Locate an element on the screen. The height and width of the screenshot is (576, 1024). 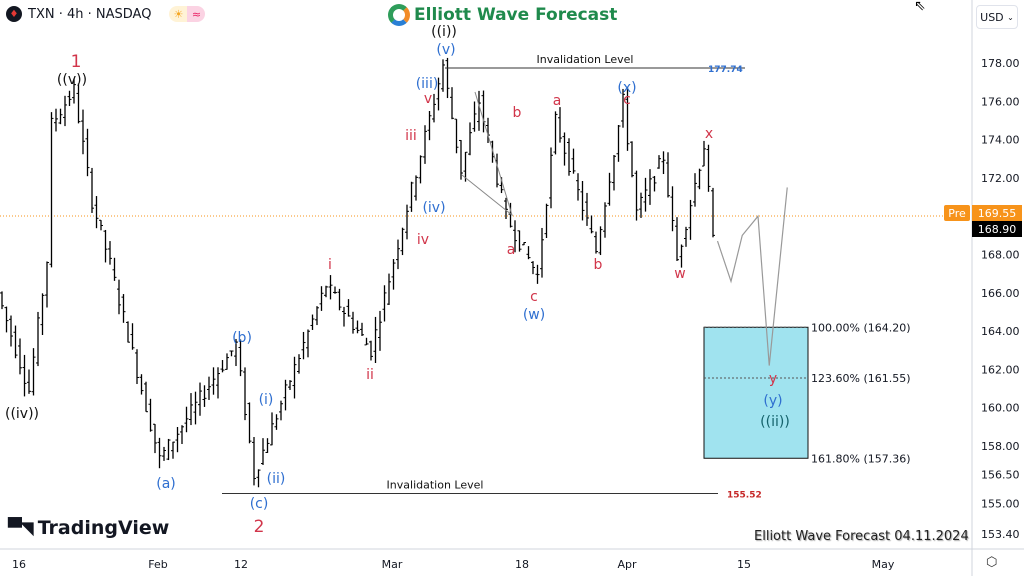
y-tick-label: 164.00 is located at coordinates (1000, 331).